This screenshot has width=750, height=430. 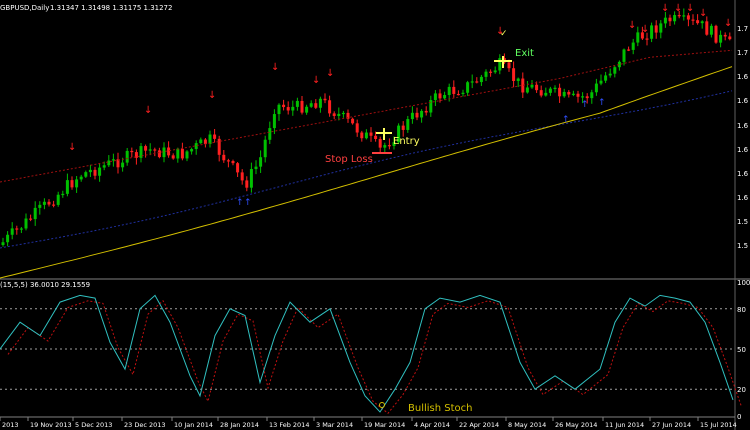 I want to click on entry-label: Entry, so click(x=406, y=141).